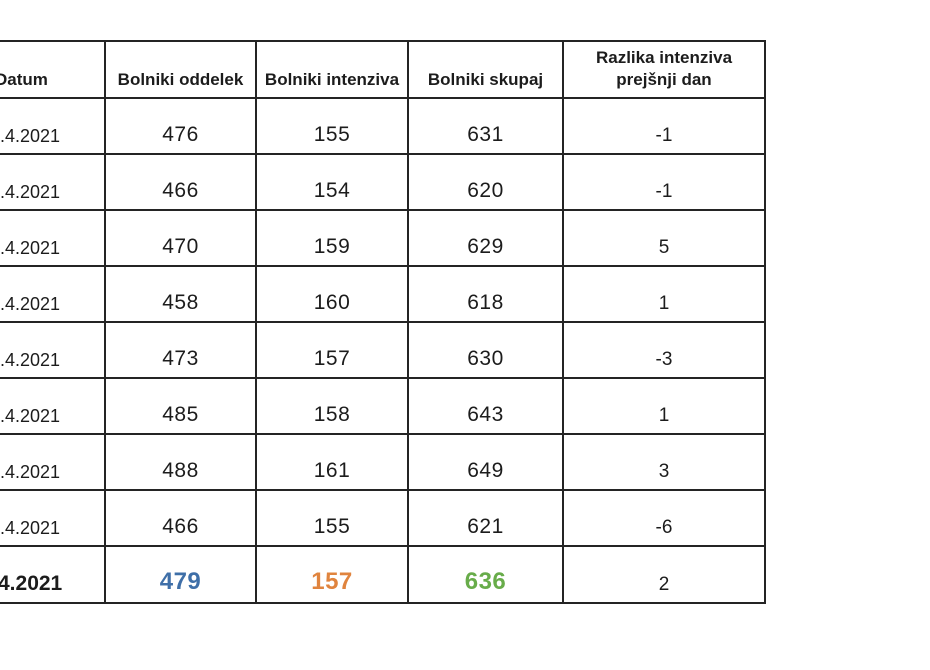 This screenshot has height=670, width=930. I want to click on cell-razlika: 5, so click(664, 238).